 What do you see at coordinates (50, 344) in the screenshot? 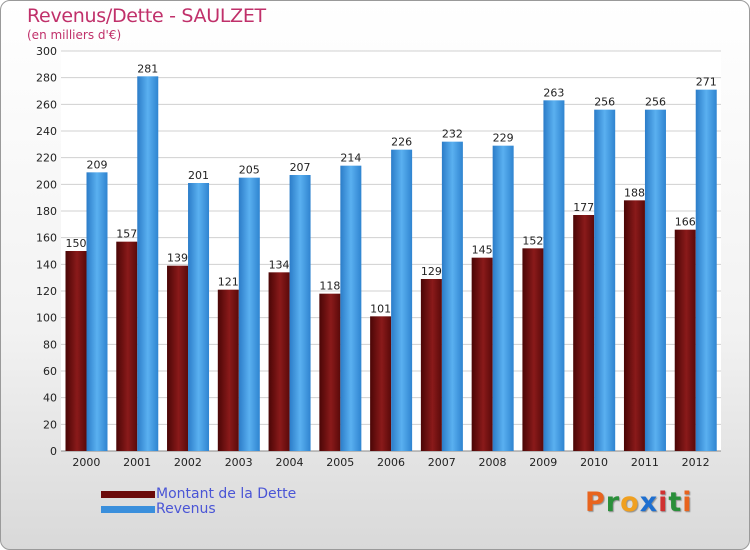
I see `y-tick-label: 80` at bounding box center [50, 344].